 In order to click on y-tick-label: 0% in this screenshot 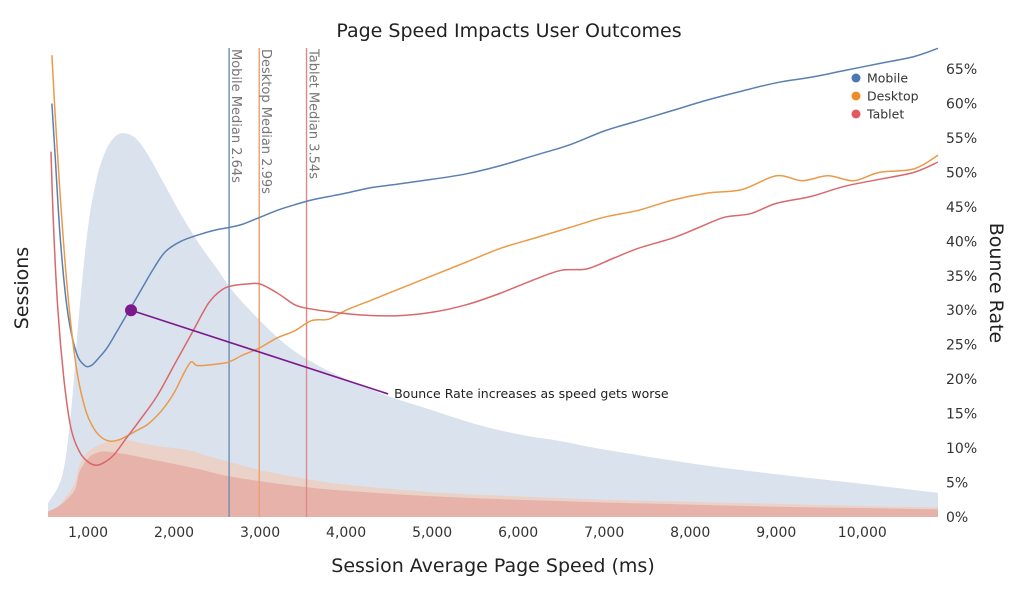, I will do `click(957, 518)`.